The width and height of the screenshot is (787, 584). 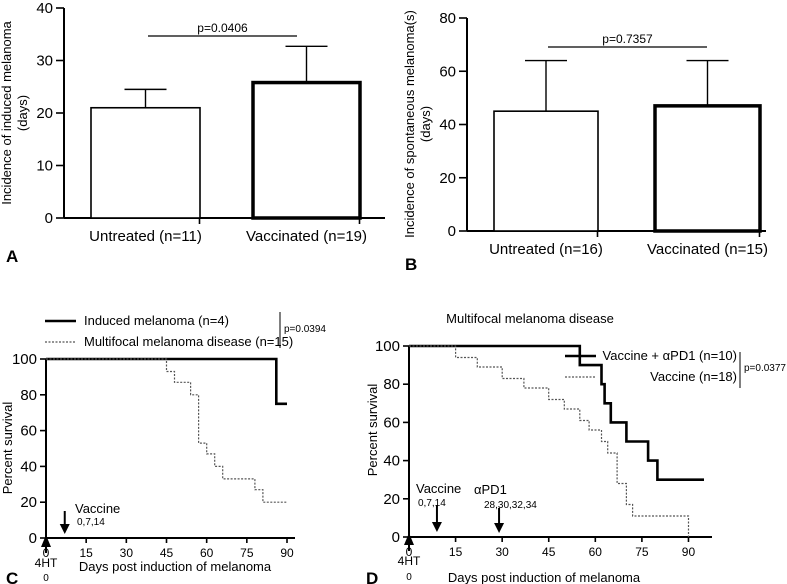 What do you see at coordinates (7, 112) in the screenshot?
I see `y-axis-label: Incidence of induced melanoma` at bounding box center [7, 112].